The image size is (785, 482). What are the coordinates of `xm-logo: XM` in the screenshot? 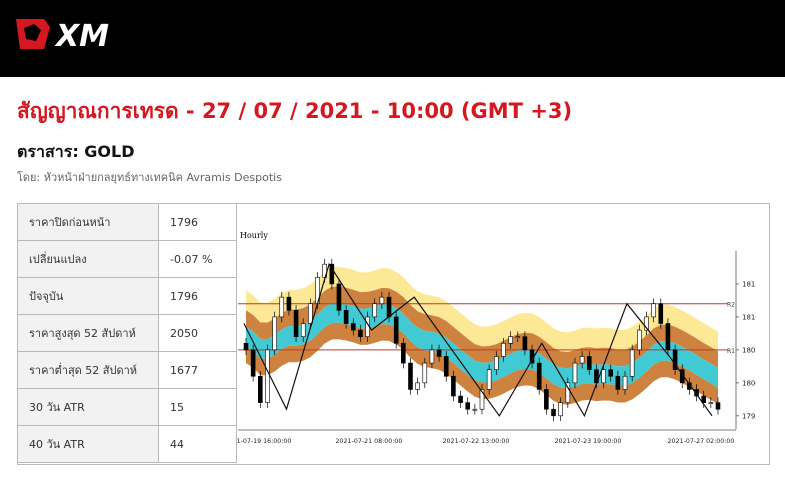 It's located at (62, 36).